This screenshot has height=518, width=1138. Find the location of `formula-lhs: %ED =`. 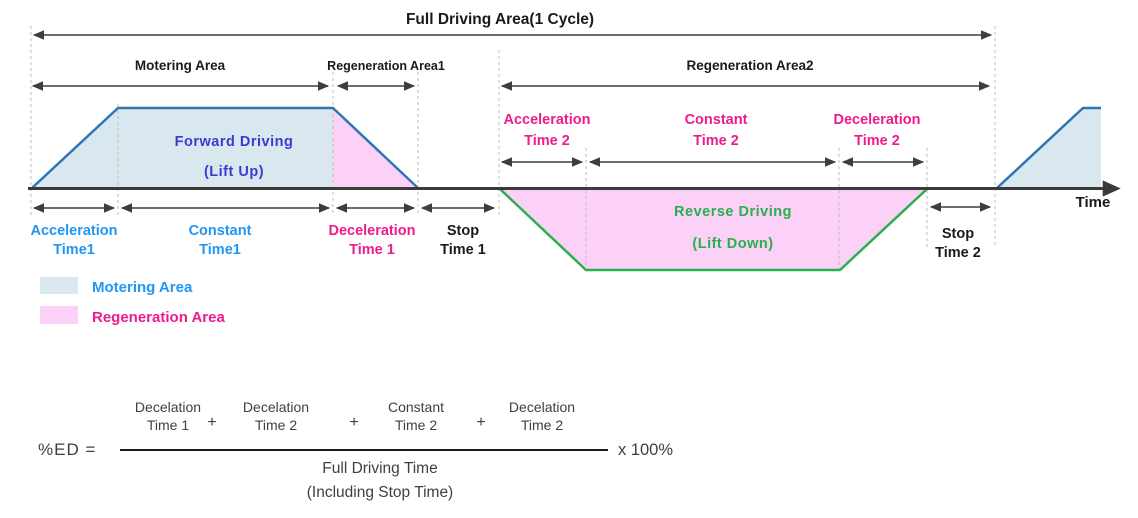

formula-lhs: %ED = is located at coordinates (67, 449).